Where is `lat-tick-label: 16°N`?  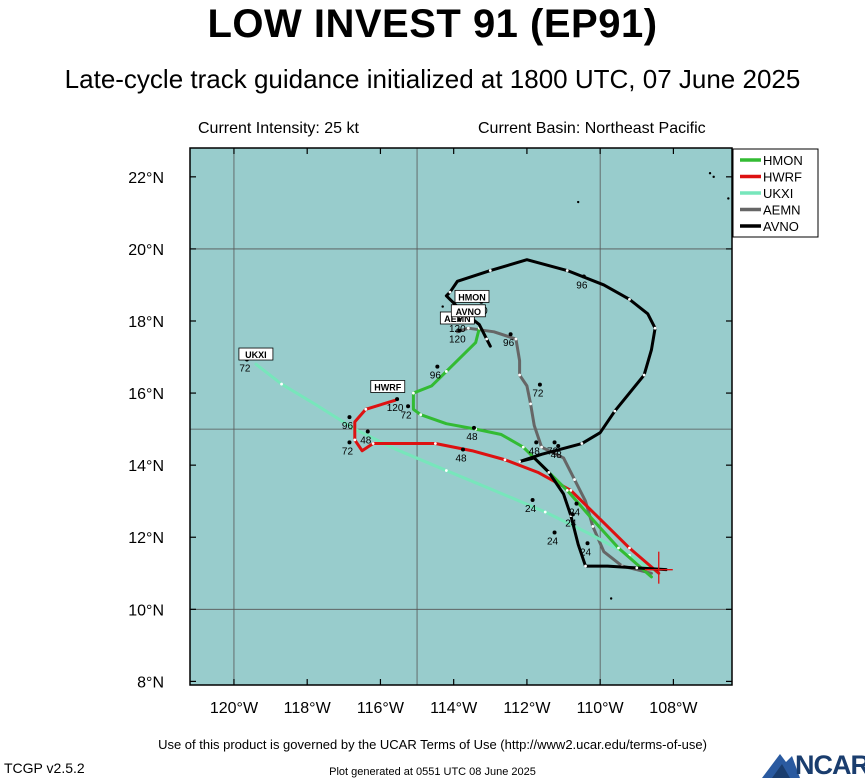 lat-tick-label: 16°N is located at coordinates (146, 394).